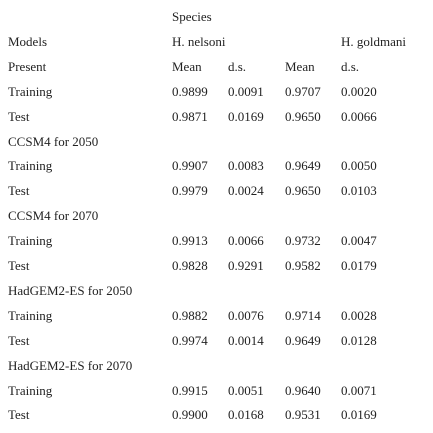 This screenshot has width=433, height=433. I want to click on table-cell: 0.0128, so click(359, 340).